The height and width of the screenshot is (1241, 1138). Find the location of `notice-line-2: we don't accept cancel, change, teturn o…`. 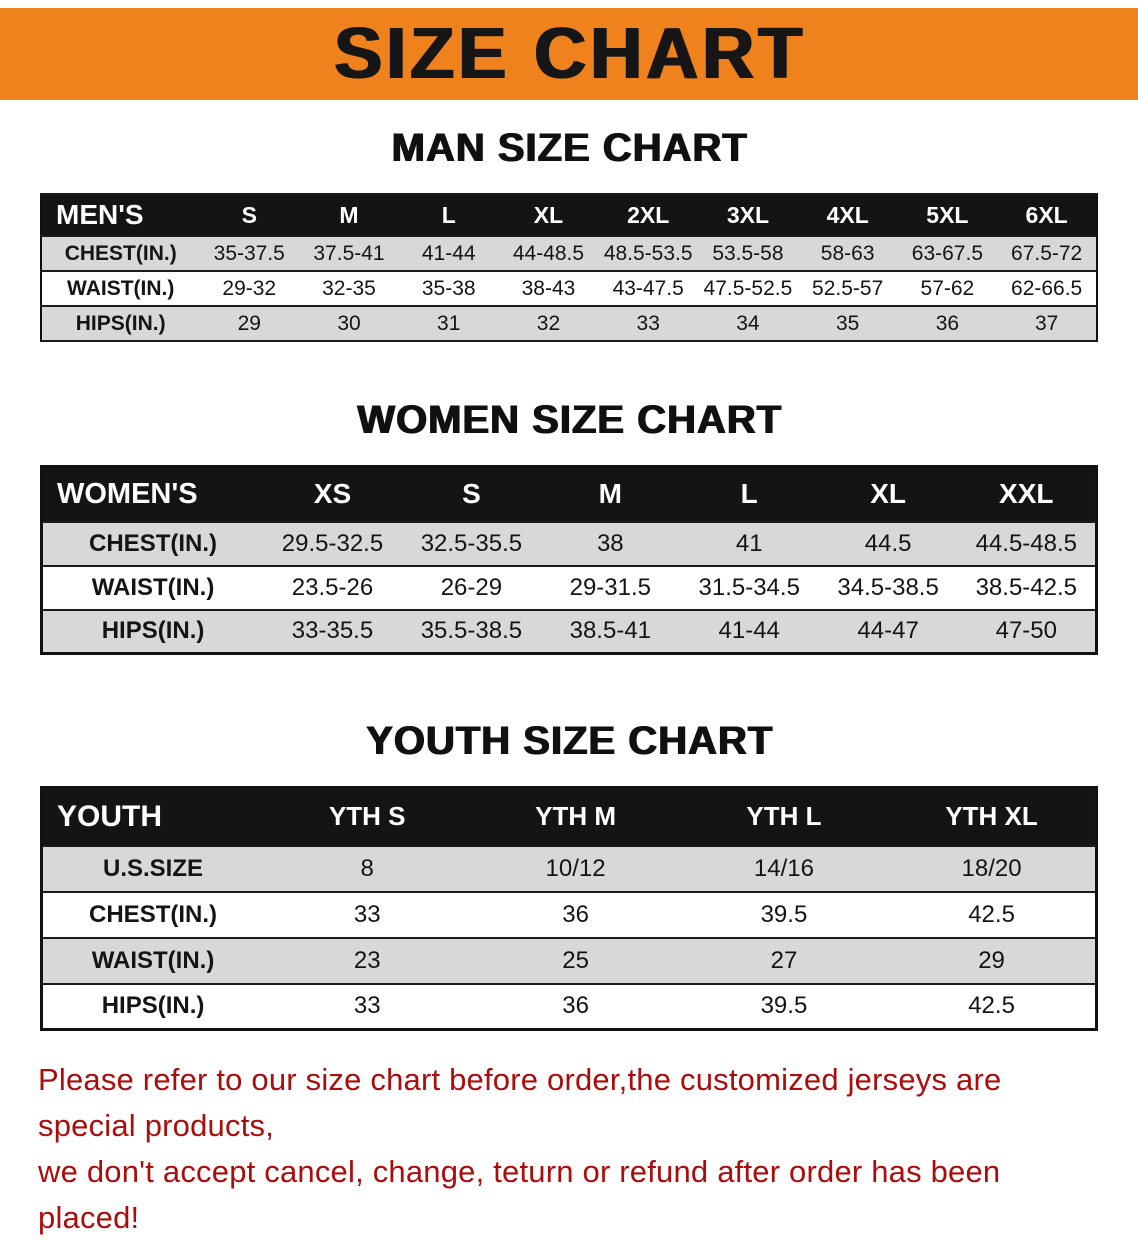

notice-line-2: we don't accept cancel, change, teturn o… is located at coordinates (519, 1194).